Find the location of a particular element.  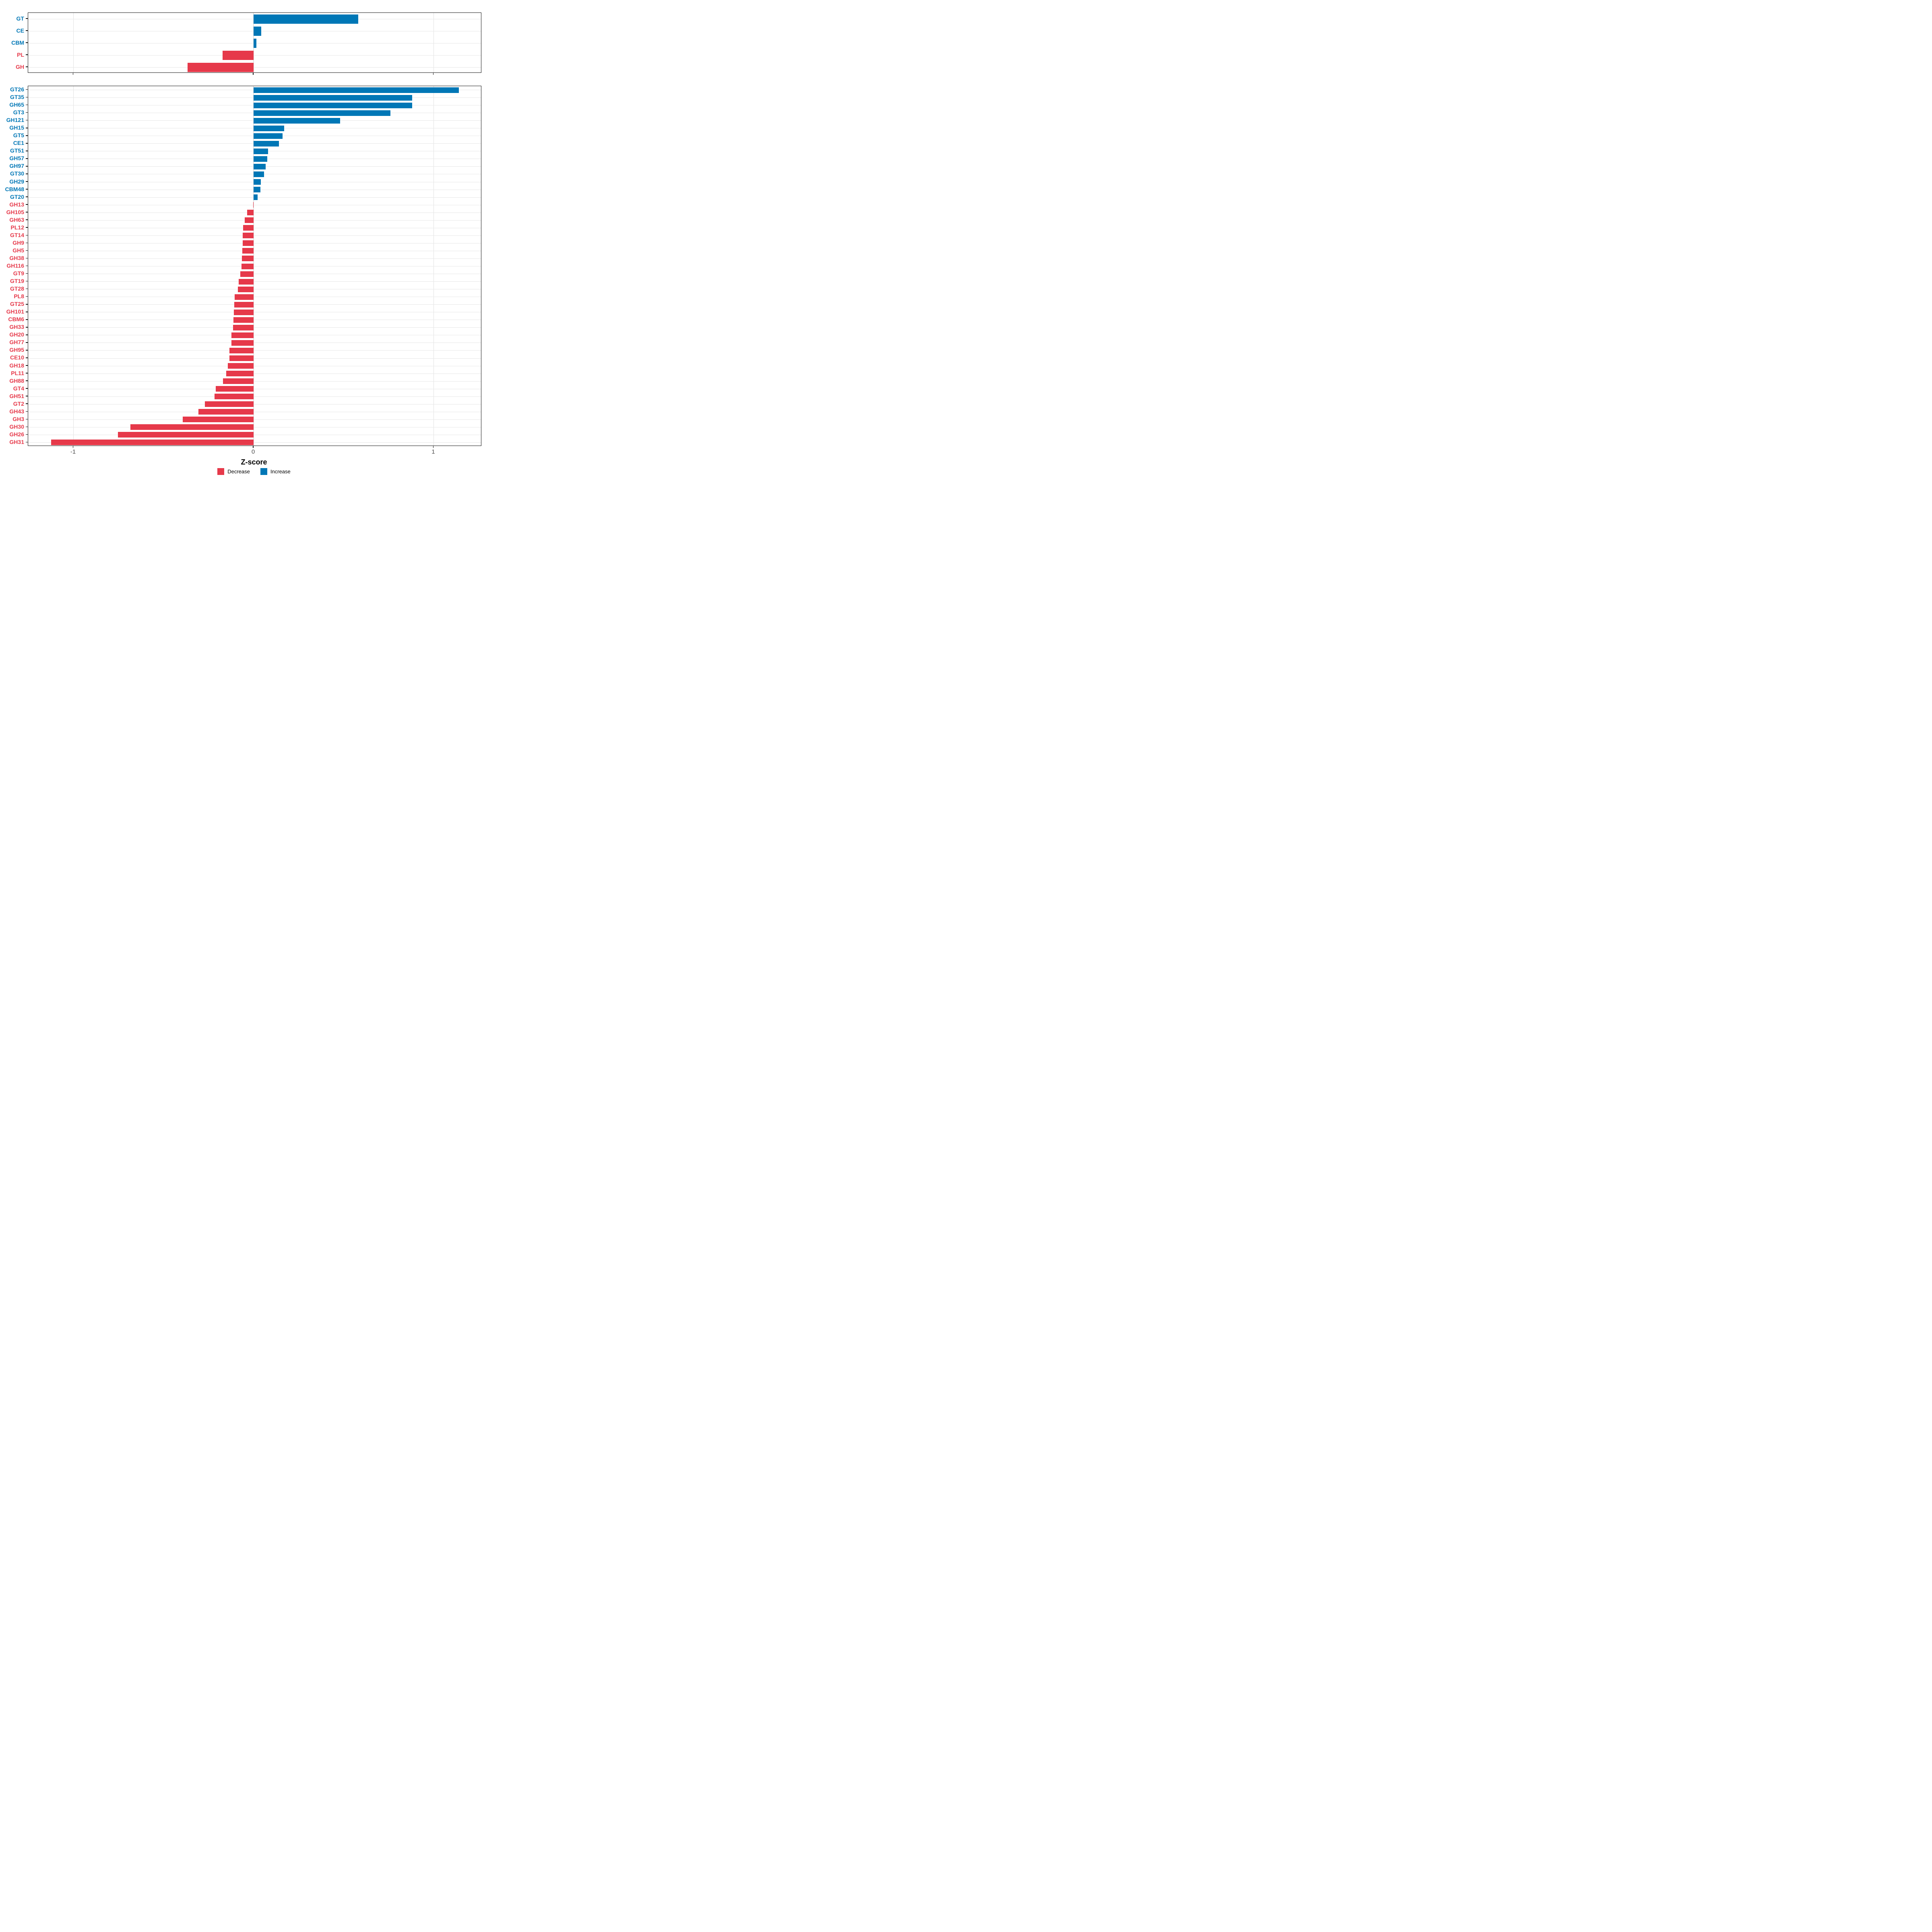

legend-swatch-decrease is located at coordinates (221, 471).